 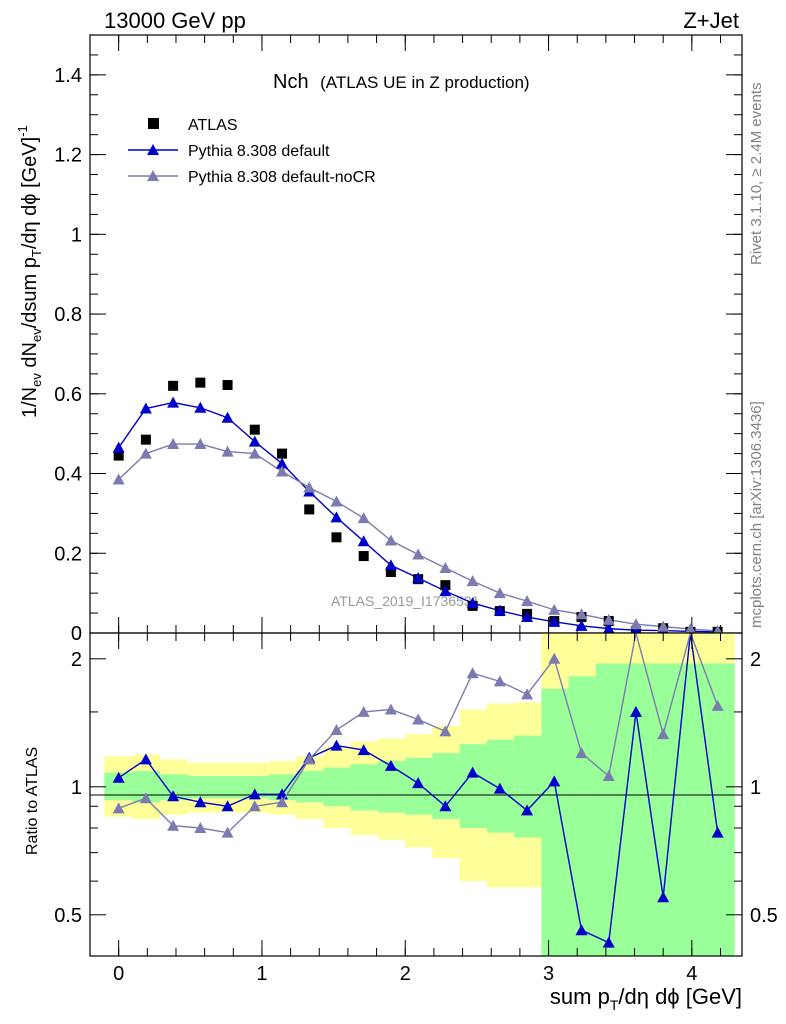 What do you see at coordinates (282, 177) in the screenshot?
I see `legend-label-2: Pythia 8.308 default-noCR` at bounding box center [282, 177].